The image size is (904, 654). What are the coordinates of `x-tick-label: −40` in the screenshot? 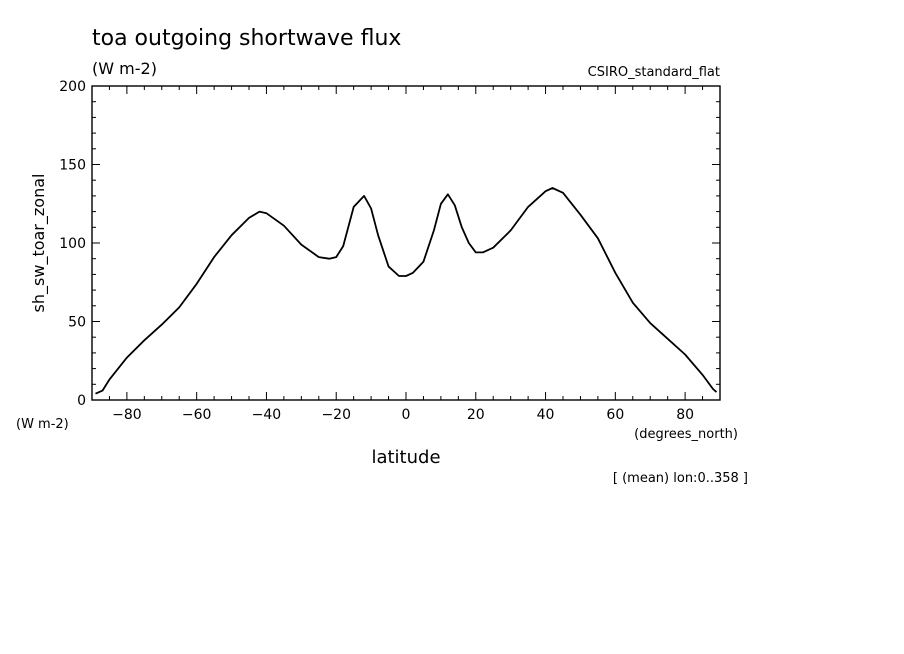 It's located at (267, 415).